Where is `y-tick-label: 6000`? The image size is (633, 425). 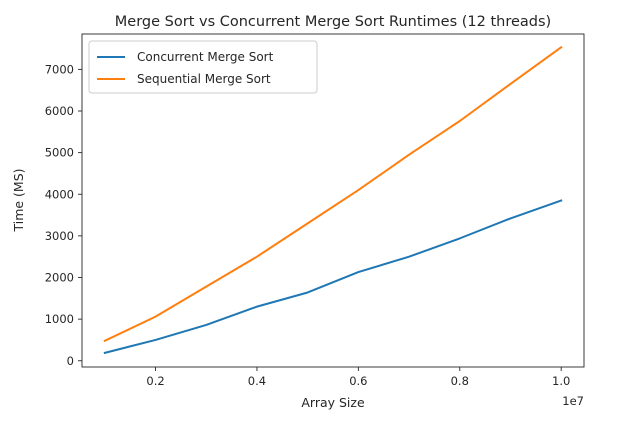
y-tick-label: 6000 is located at coordinates (59, 111).